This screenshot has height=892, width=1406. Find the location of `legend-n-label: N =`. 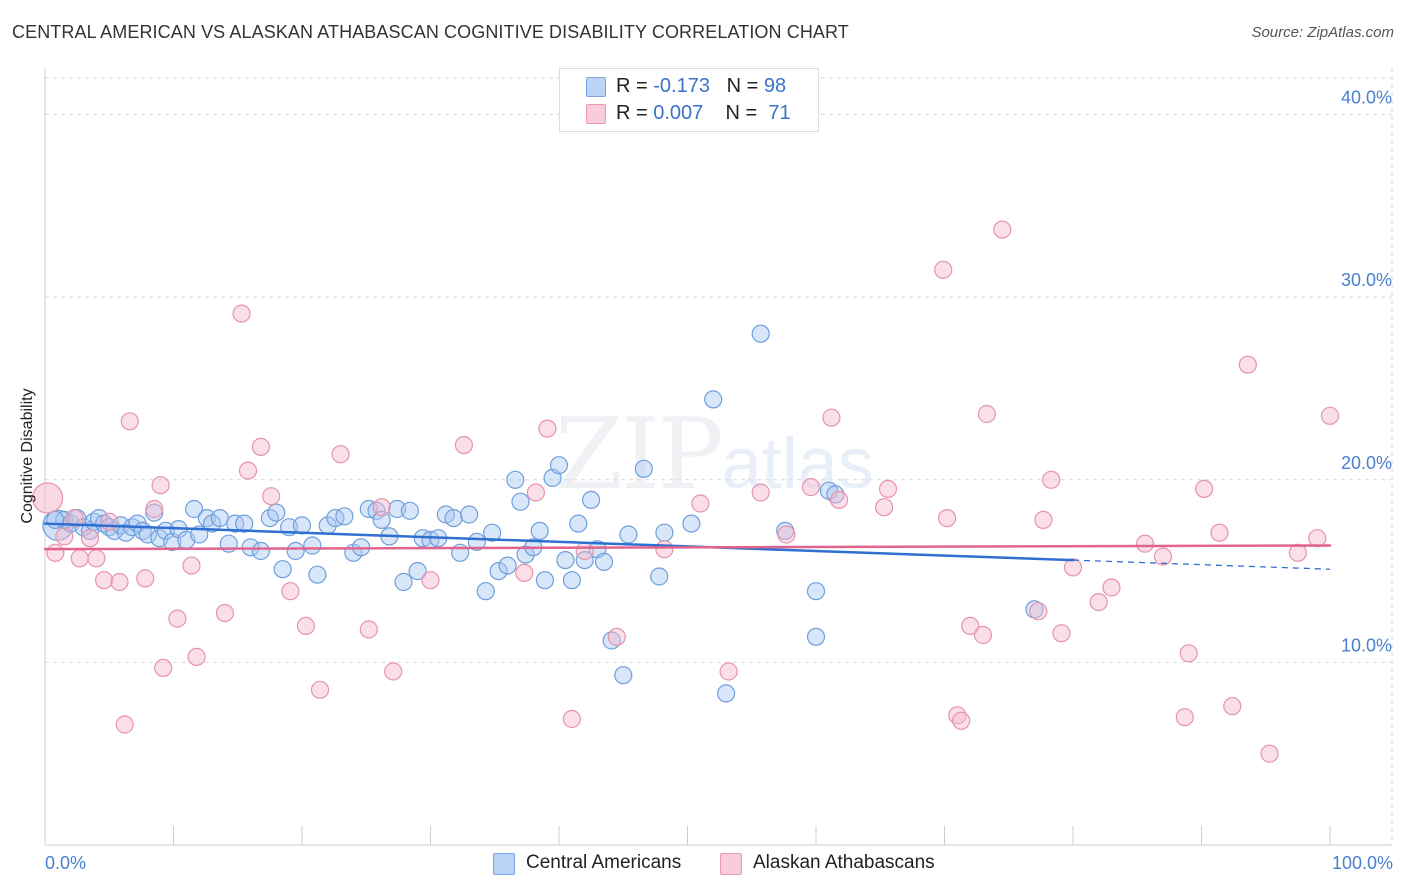

legend-n-label: N = is located at coordinates (741, 113).